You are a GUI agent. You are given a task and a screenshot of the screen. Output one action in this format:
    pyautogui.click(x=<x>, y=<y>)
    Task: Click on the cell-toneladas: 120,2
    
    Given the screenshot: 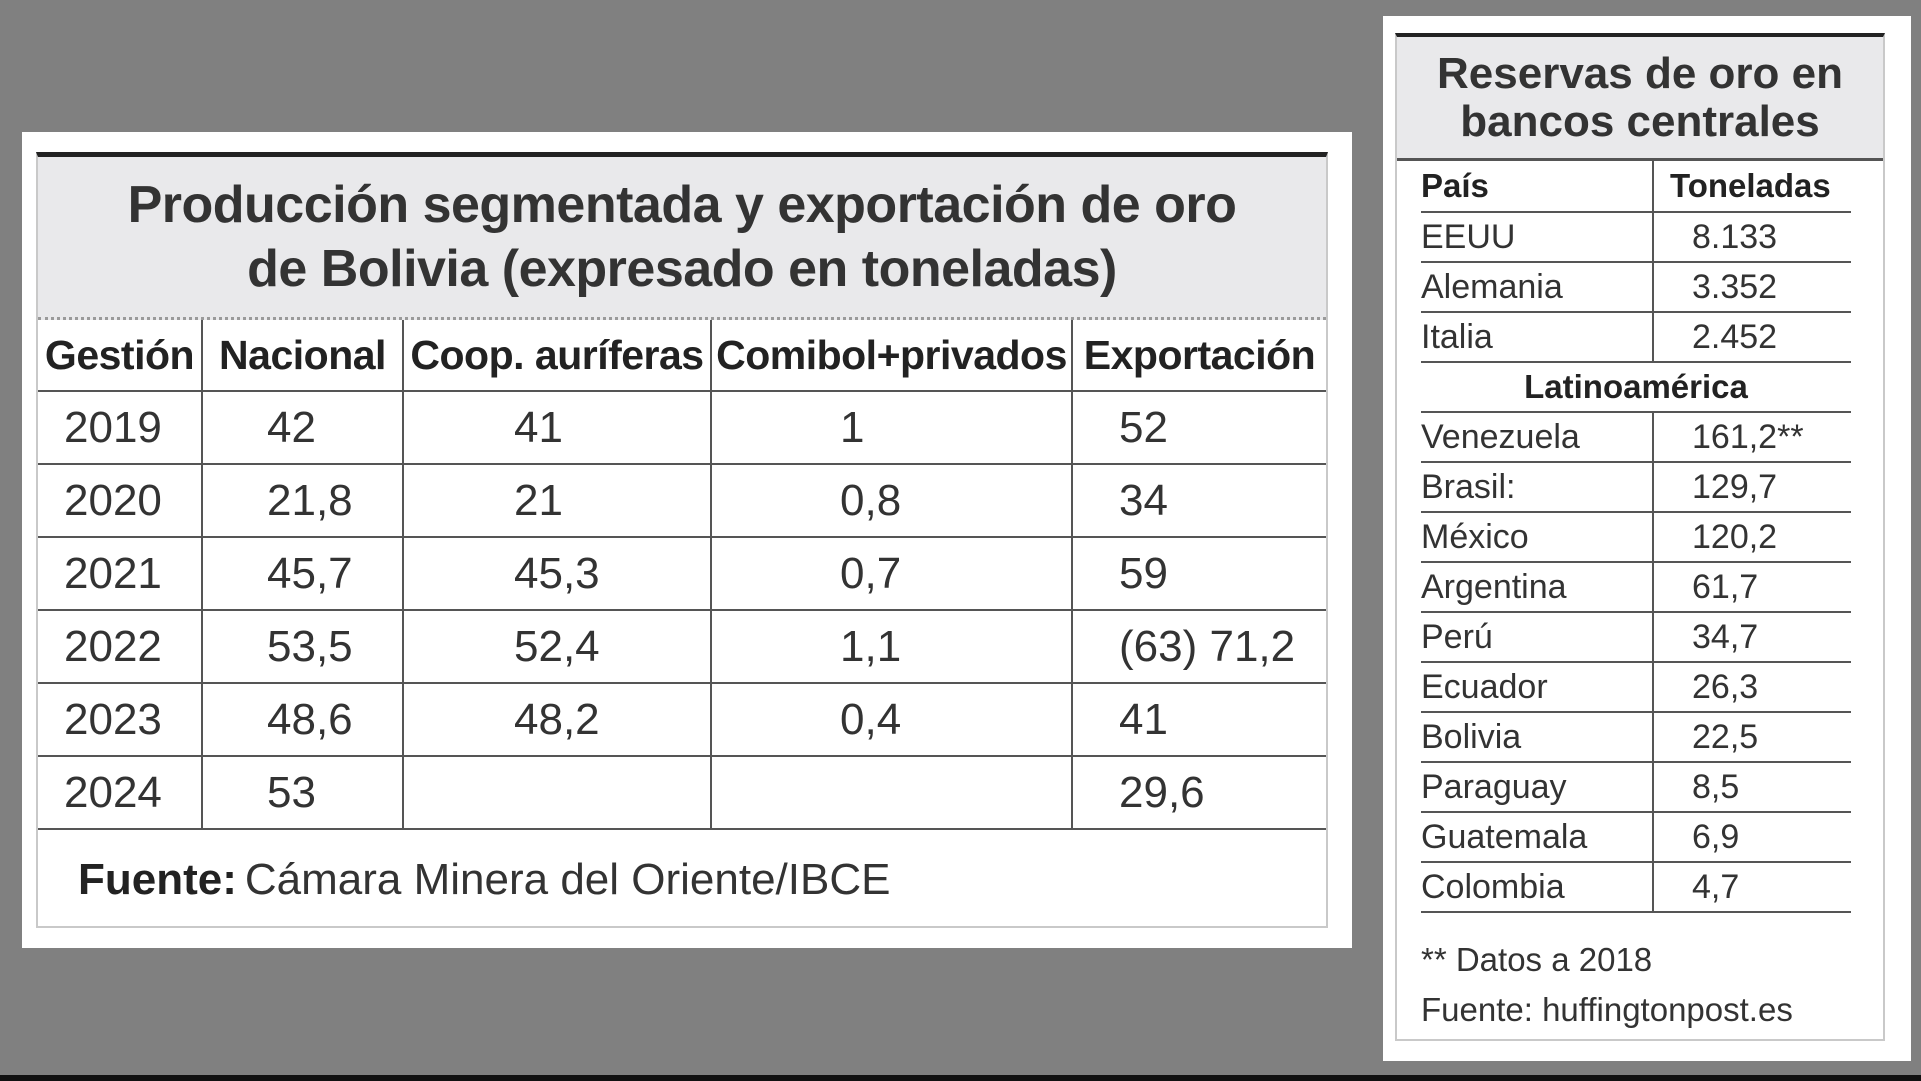 What is the action you would take?
    pyautogui.click(x=1751, y=537)
    